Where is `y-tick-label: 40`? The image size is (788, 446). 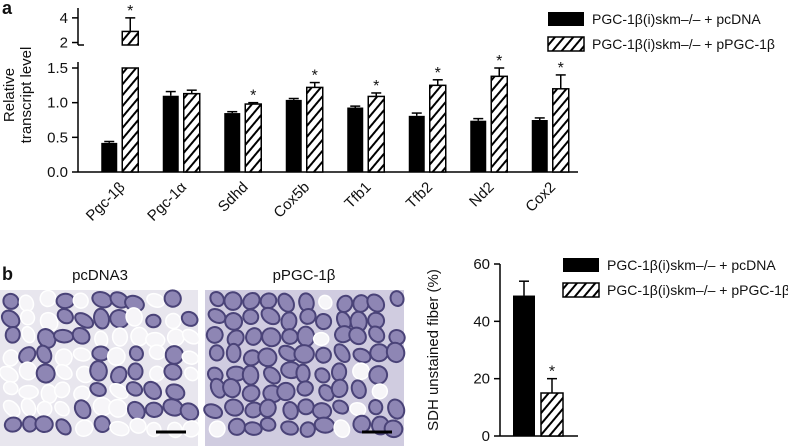
y-tick-label: 40 is located at coordinates (481, 321).